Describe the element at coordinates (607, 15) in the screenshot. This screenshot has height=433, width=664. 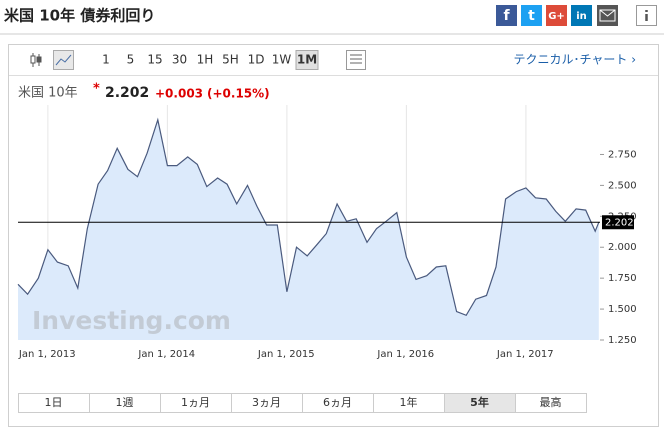
I see `mail-icon` at that location.